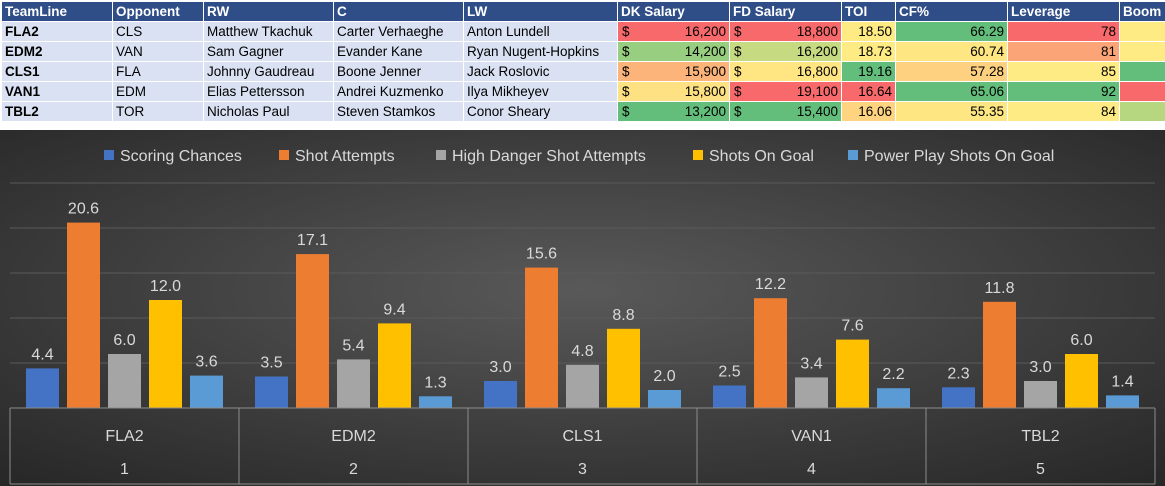 This screenshot has width=1165, height=486. I want to click on cell-fd: $16,200, so click(785, 51).